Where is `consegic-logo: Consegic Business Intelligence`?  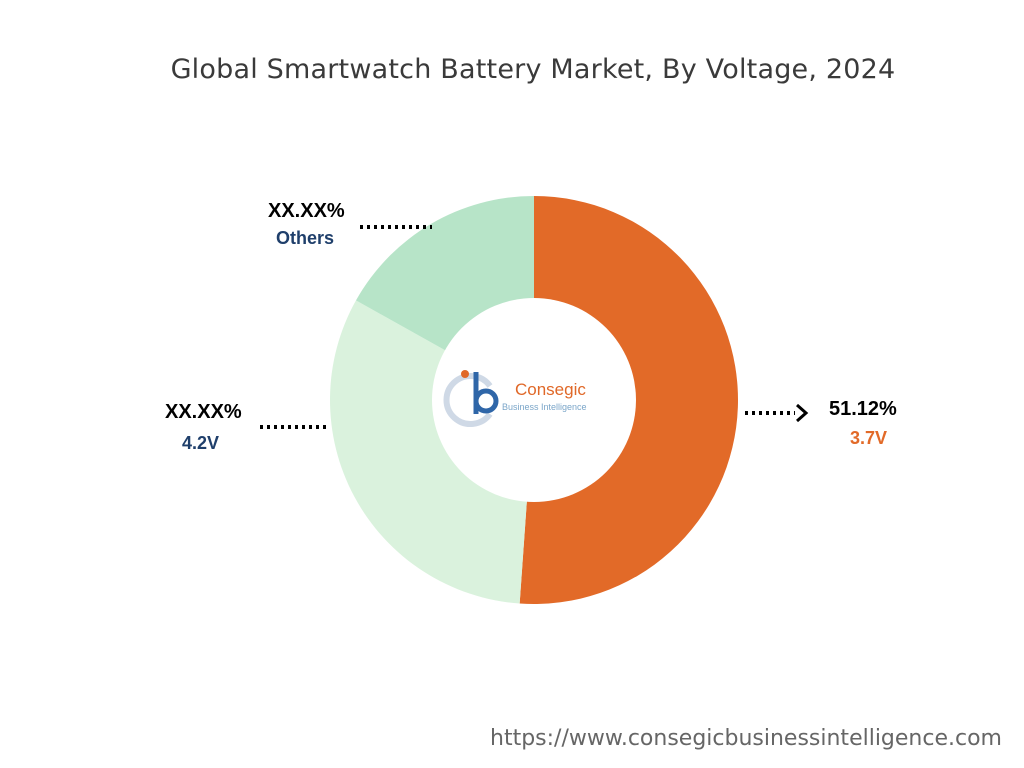
consegic-logo: Consegic Business Intelligence is located at coordinates (515, 398).